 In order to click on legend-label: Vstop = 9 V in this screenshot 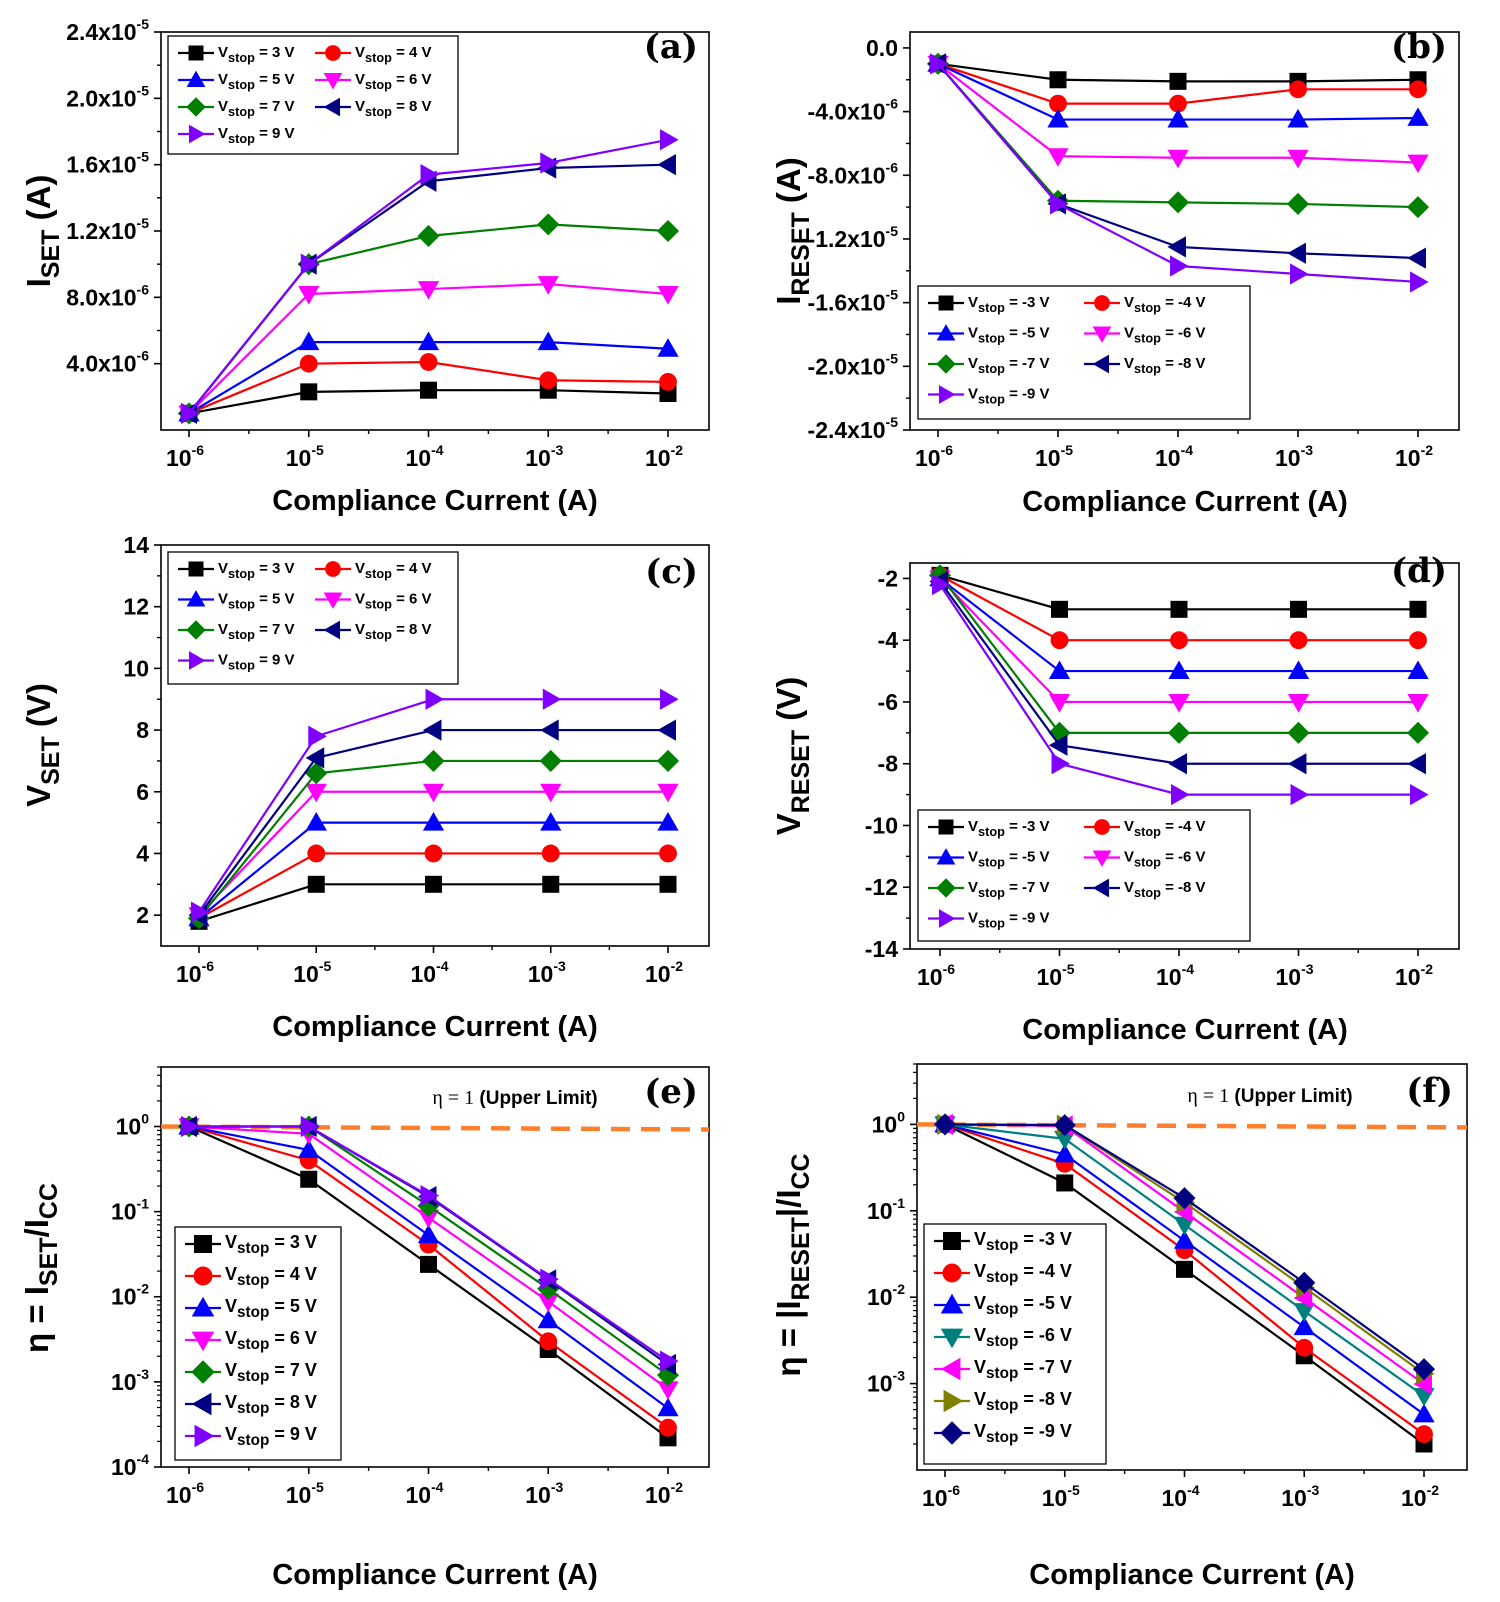, I will do `click(256, 135)`.